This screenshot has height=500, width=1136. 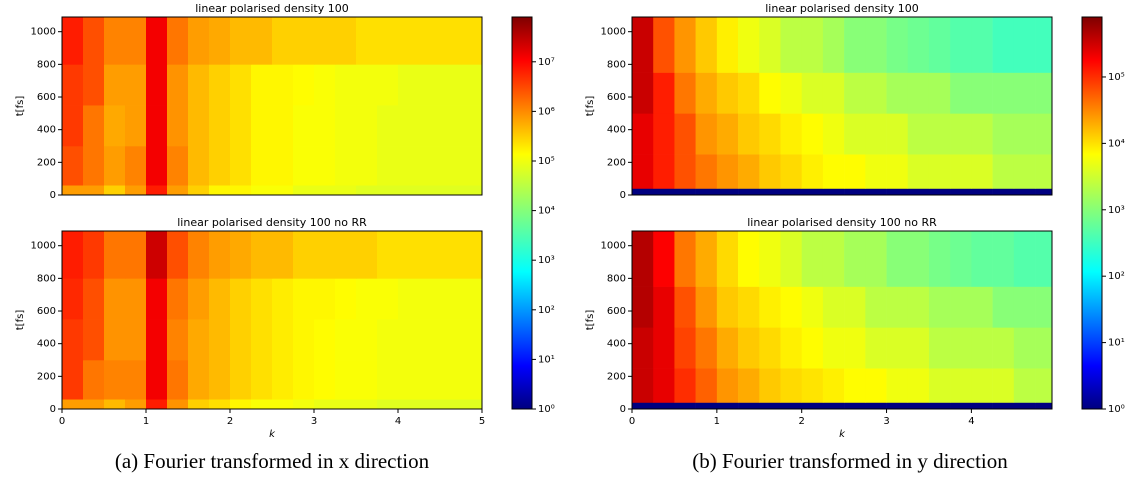 I want to click on colorbar, so click(x=1092, y=213).